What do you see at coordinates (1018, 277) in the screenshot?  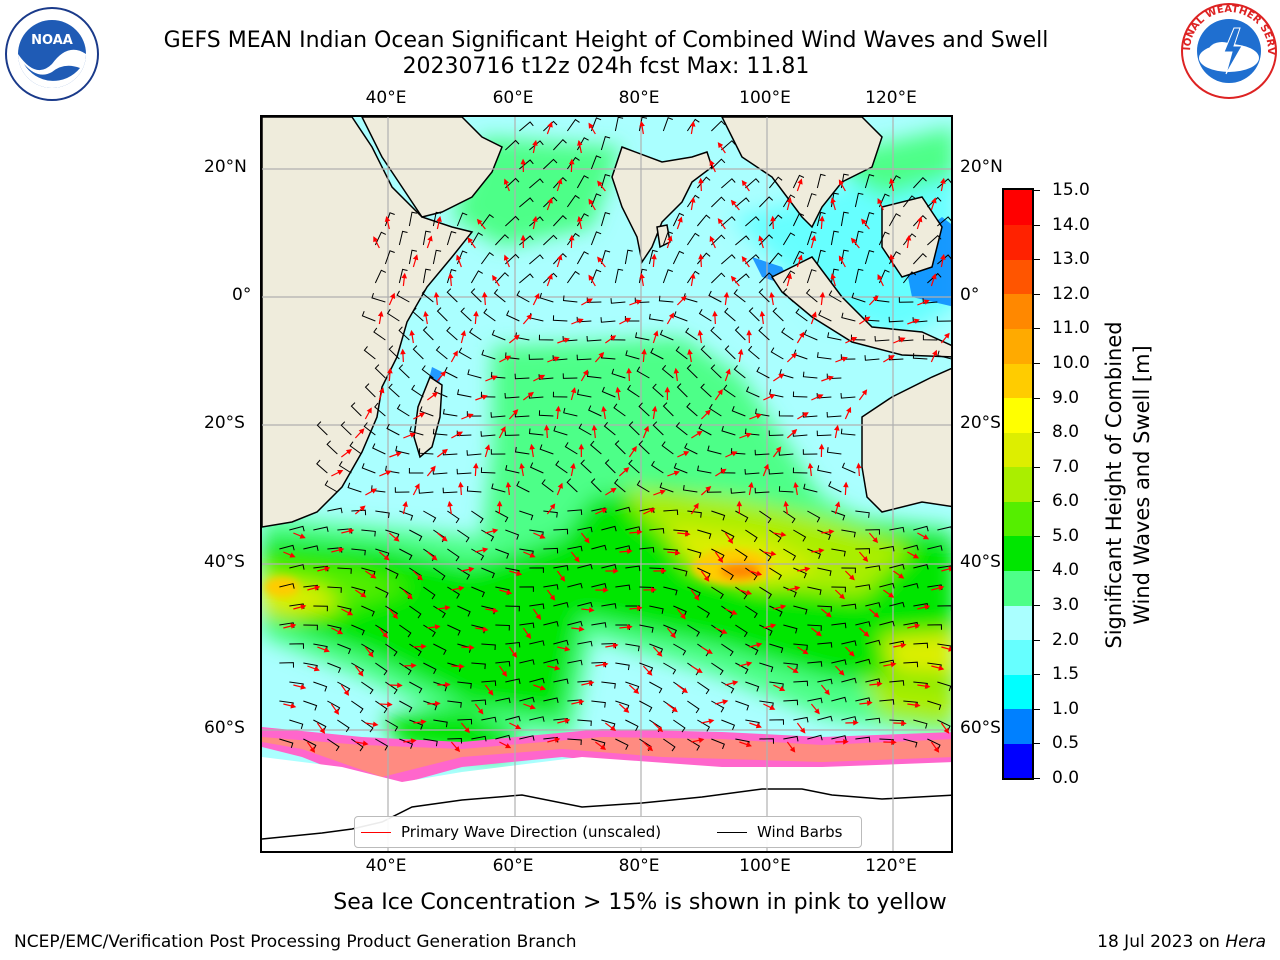 I see `colorbar-segment` at bounding box center [1018, 277].